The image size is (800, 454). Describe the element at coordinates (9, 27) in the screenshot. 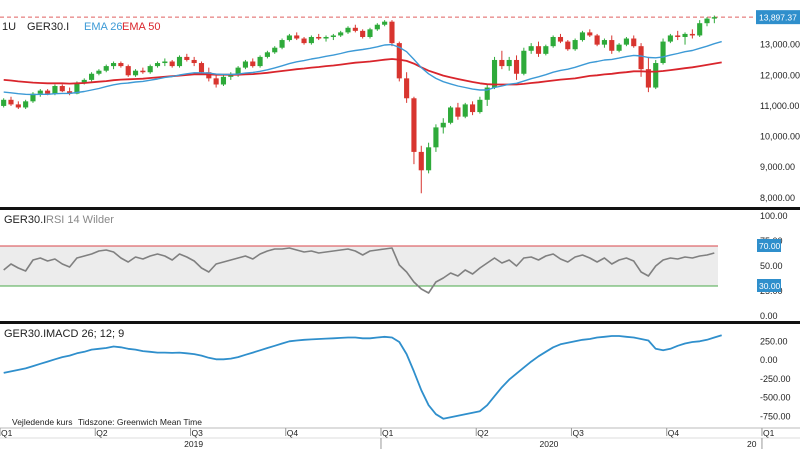

I see `interval-label: 1U` at that location.